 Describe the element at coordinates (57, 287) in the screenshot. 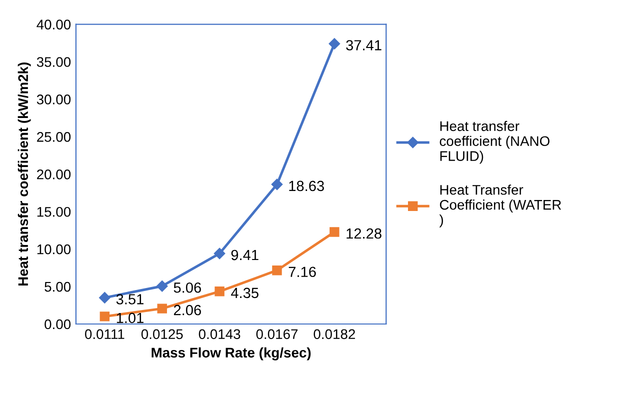

I see `y-tick-label: 5.00` at that location.